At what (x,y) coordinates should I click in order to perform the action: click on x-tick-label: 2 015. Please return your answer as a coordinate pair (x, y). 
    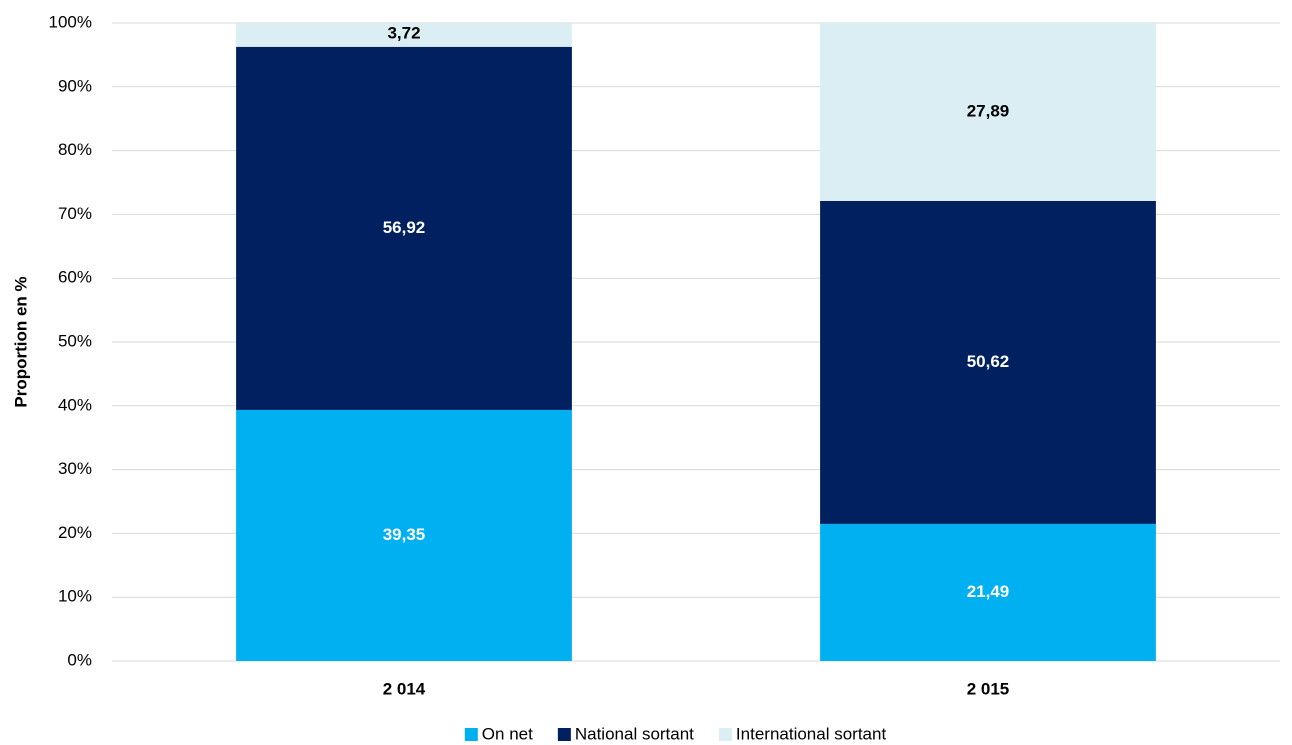
    Looking at the image, I should click on (988, 688).